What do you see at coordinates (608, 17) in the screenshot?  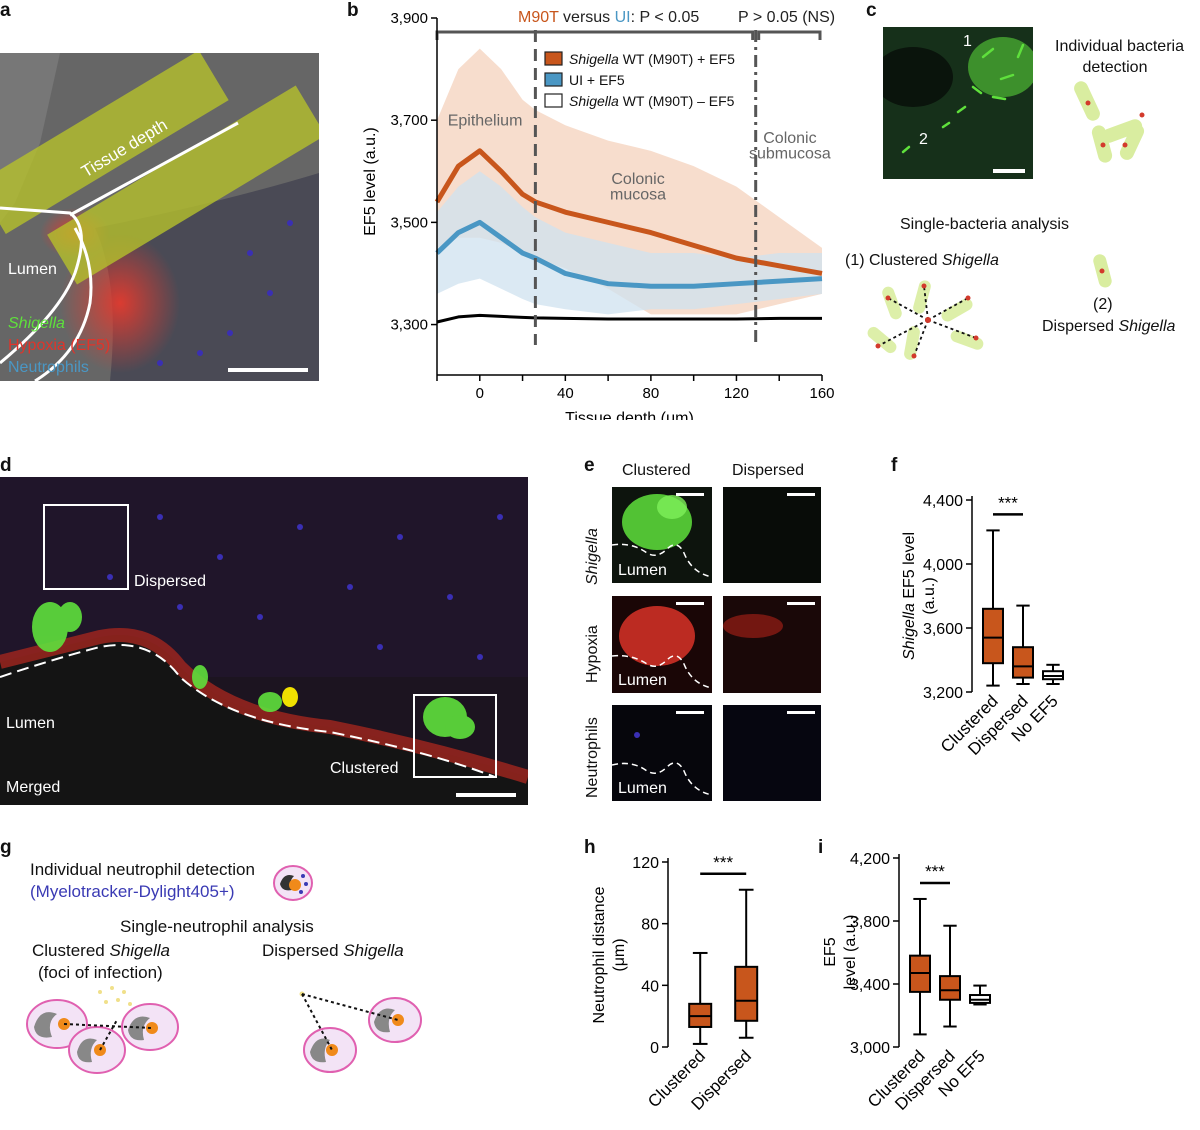 I see `significance-label: M90T versus UI: P < 0.05` at bounding box center [608, 17].